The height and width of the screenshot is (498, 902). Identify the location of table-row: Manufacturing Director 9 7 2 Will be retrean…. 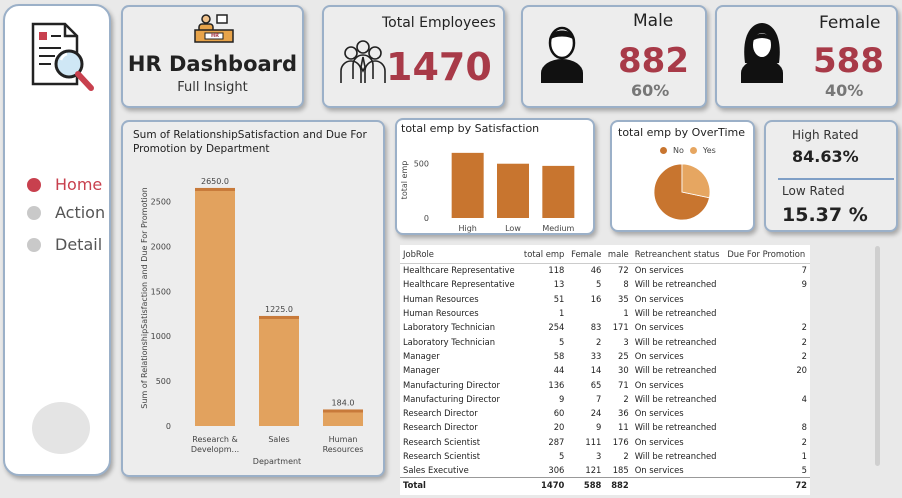
(605, 399).